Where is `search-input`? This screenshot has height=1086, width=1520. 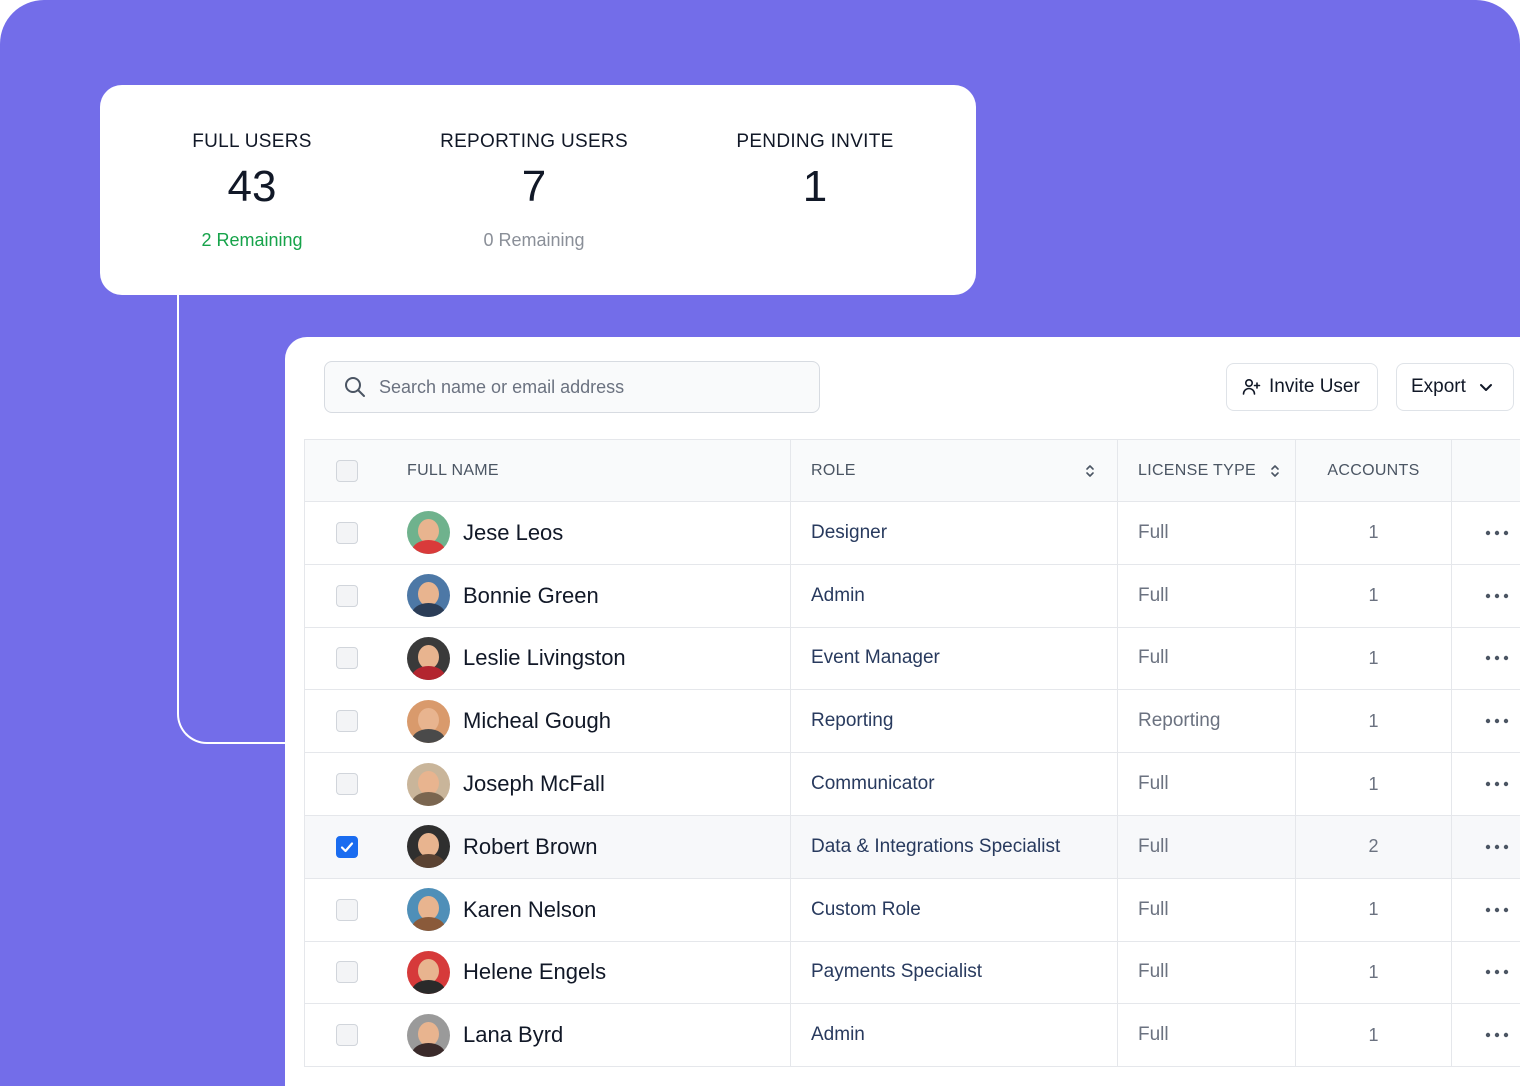
search-input is located at coordinates (589, 387).